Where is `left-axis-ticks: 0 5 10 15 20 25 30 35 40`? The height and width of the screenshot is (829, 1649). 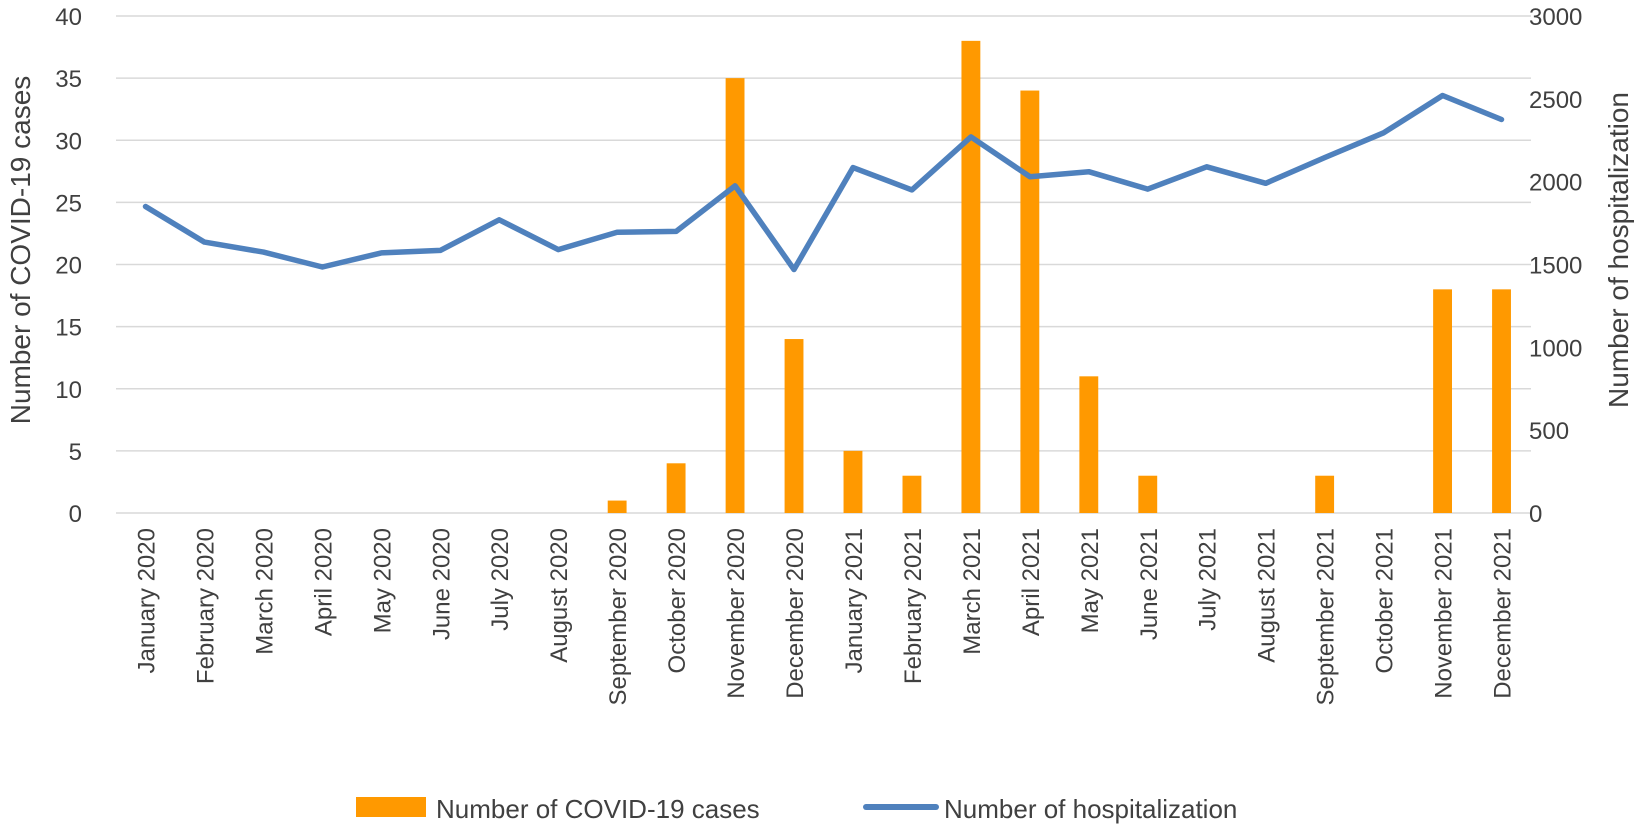 left-axis-ticks: 0 5 10 15 20 25 30 35 40 is located at coordinates (68, 266).